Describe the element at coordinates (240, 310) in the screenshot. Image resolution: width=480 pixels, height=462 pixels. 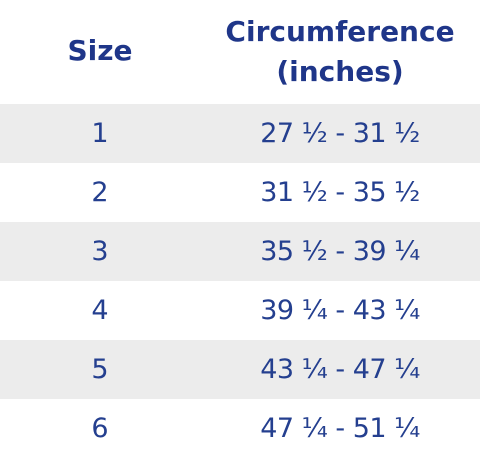
I see `table-row: 4 39 ¼ - 43 ¼` at that location.